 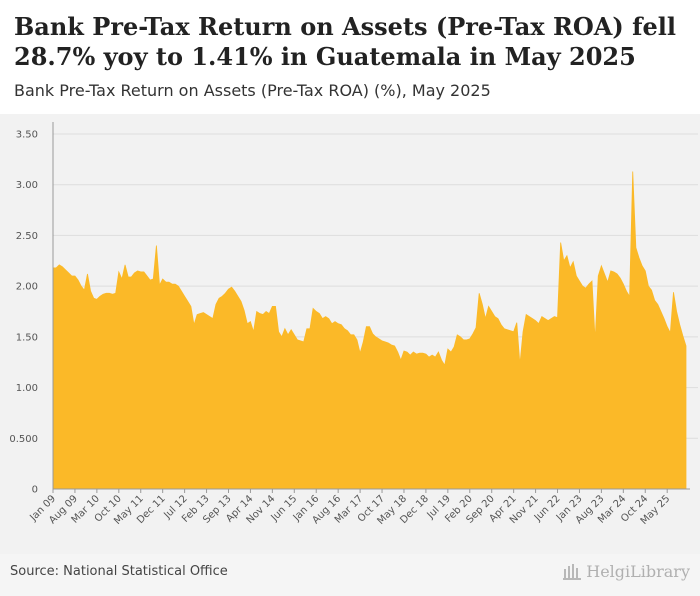 What do you see at coordinates (27, 185) in the screenshot?
I see `y-tick-label: 3.00` at bounding box center [27, 185].